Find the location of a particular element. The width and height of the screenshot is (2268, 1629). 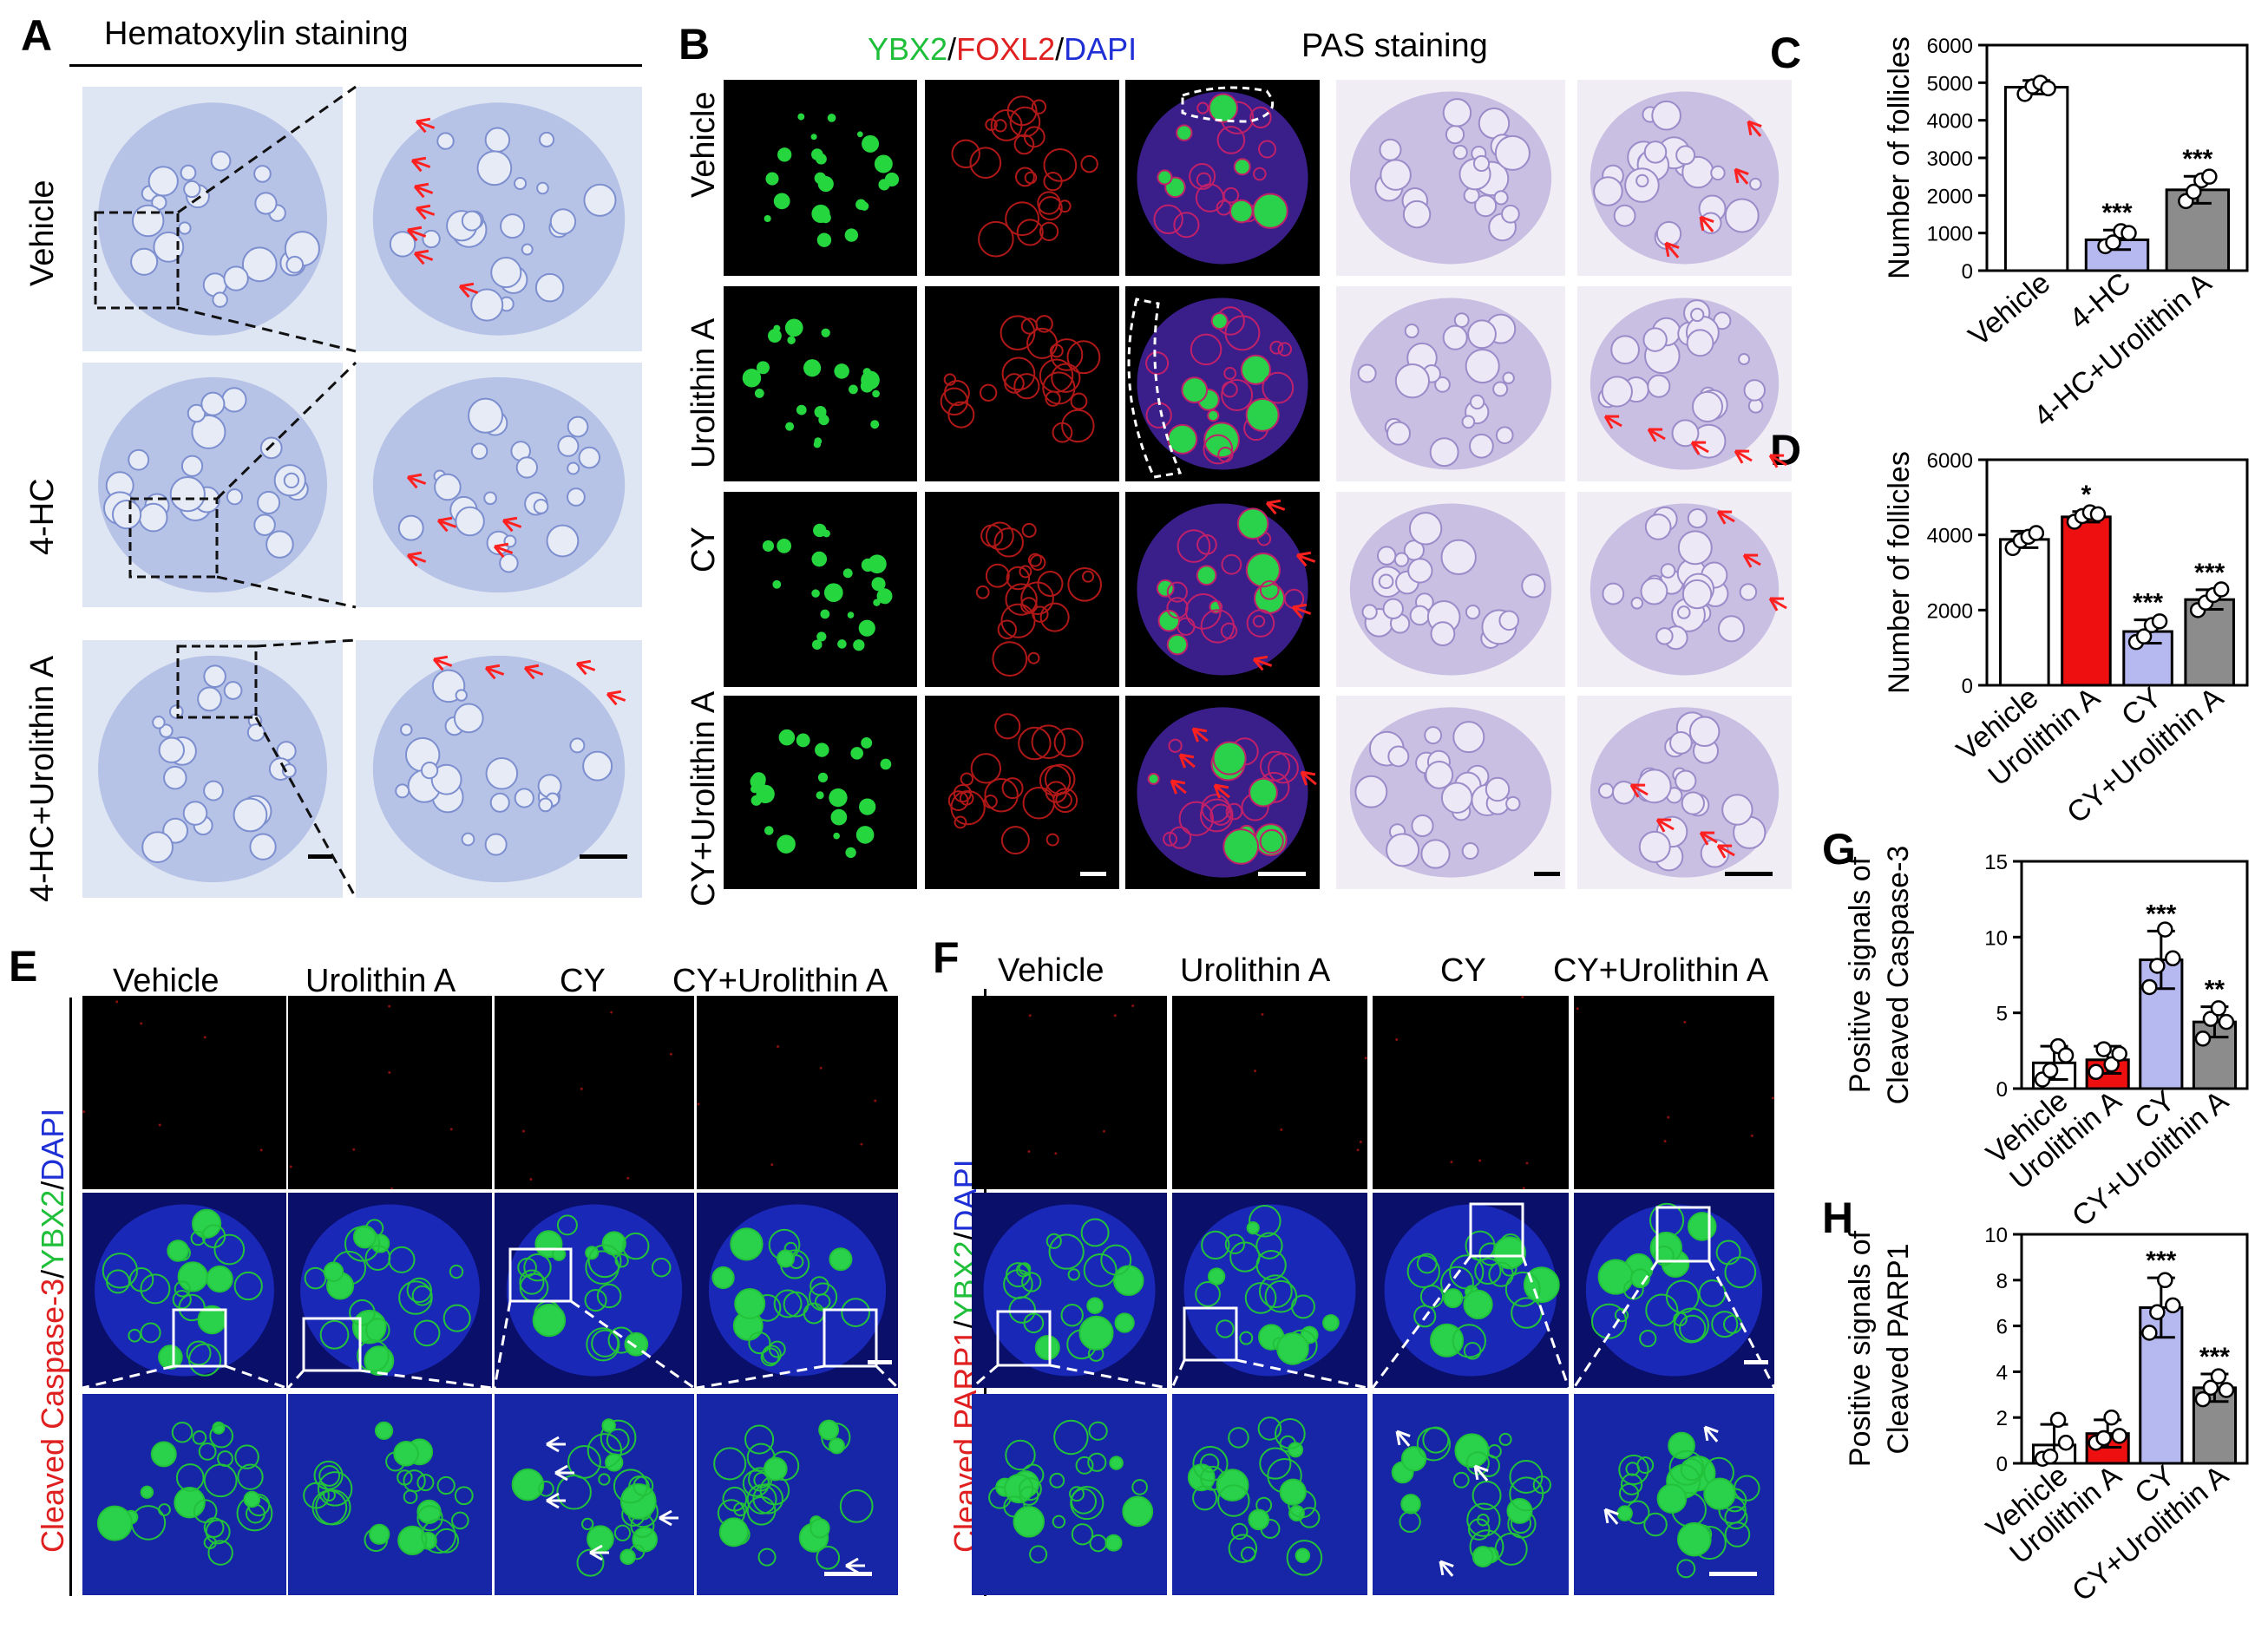

y-tick-label: 4 is located at coordinates (2002, 1372).